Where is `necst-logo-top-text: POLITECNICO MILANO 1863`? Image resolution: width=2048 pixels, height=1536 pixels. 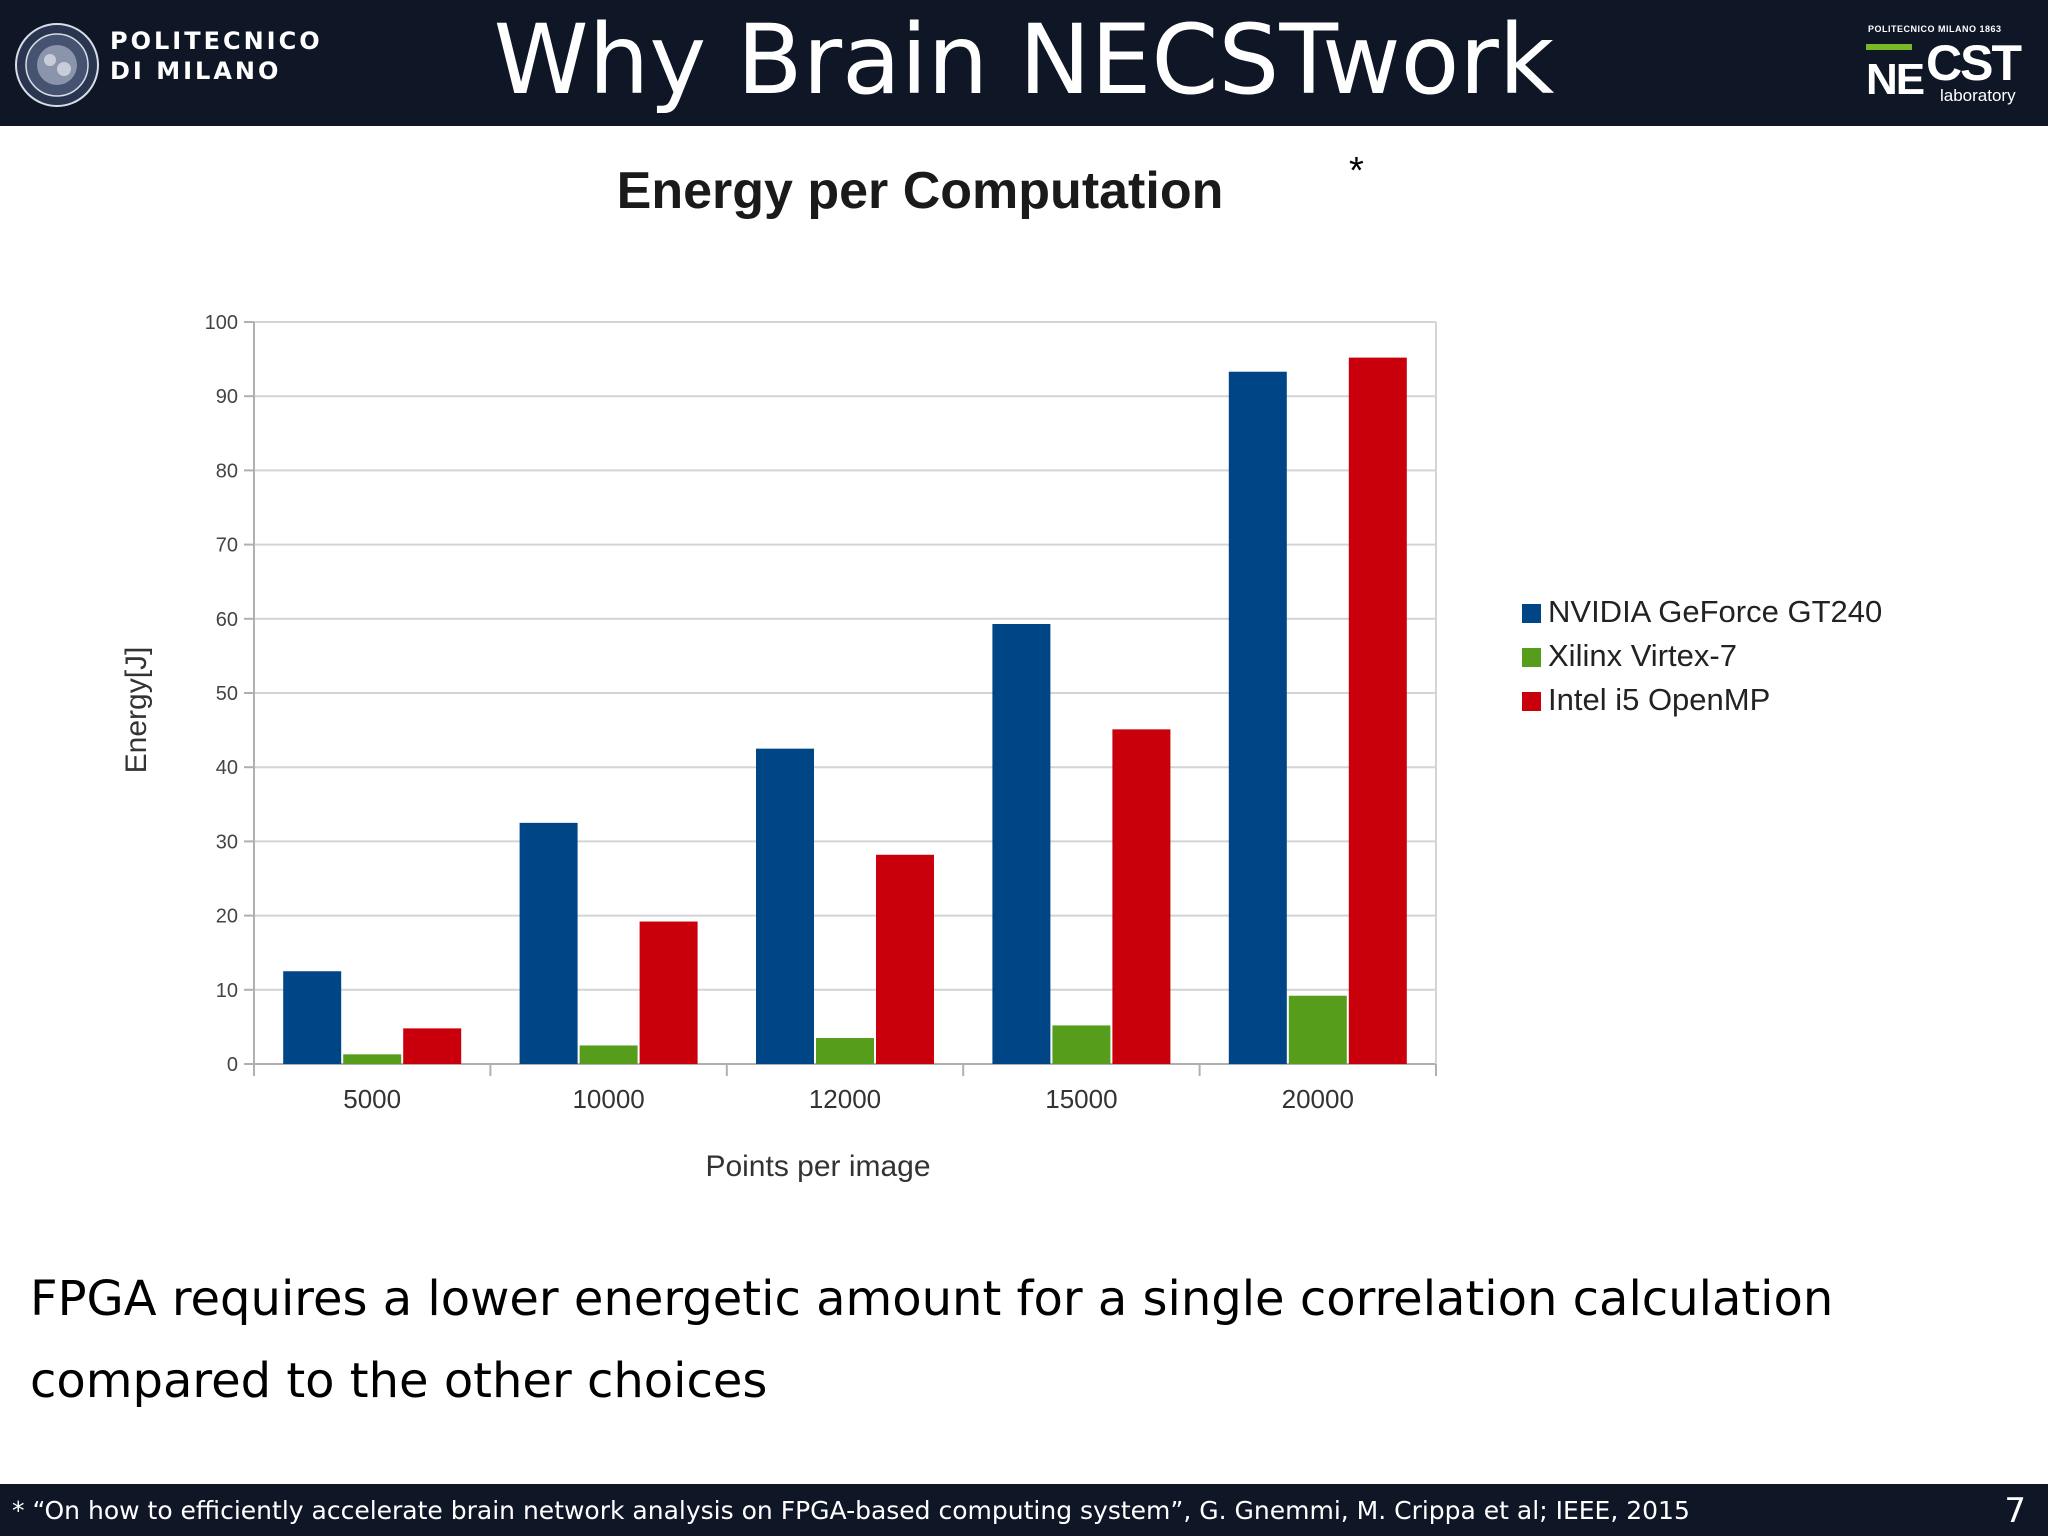
necst-logo-top-text: POLITECNICO MILANO 1863 is located at coordinates (1935, 29).